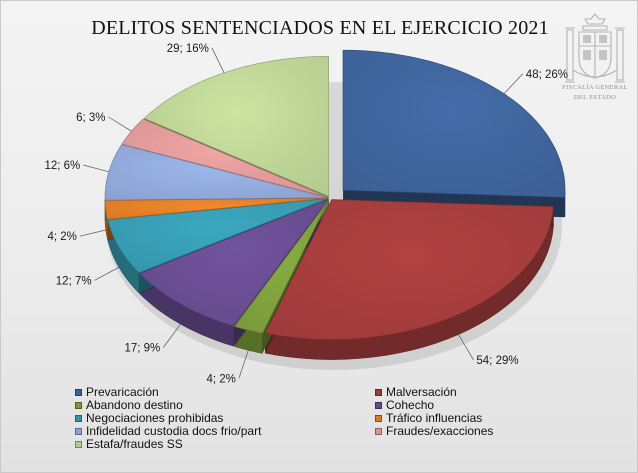  I want to click on slice-cohecho, so click(234, 262).